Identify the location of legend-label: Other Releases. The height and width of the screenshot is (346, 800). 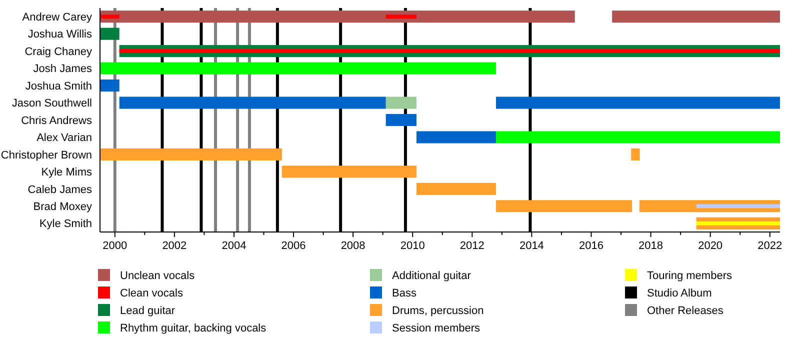
(685, 310).